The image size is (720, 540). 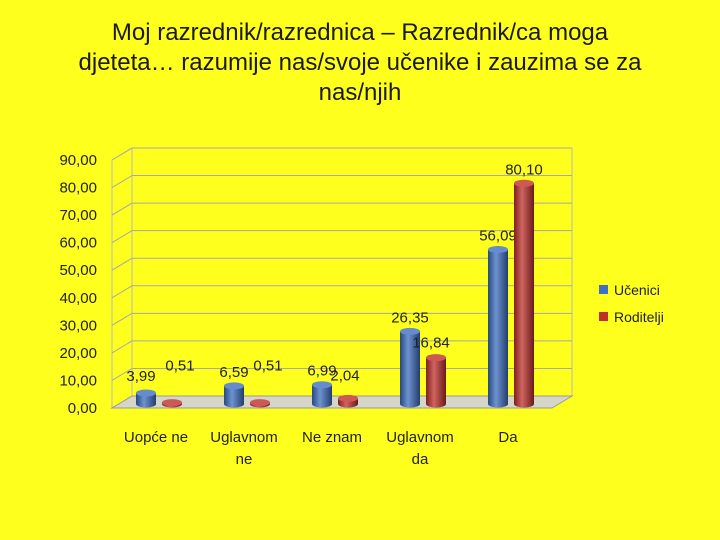 I want to click on y-tick-label: 90,00, so click(x=78, y=160).